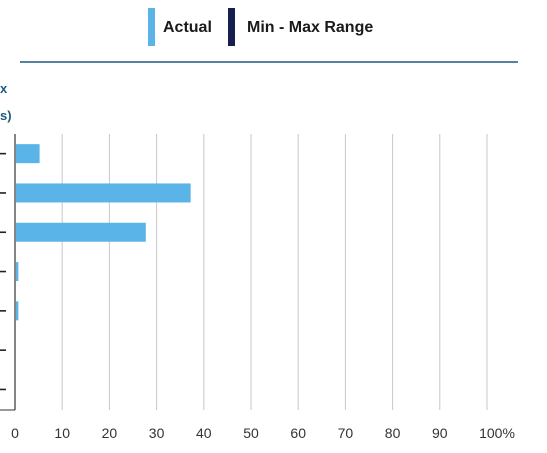  What do you see at coordinates (393, 433) in the screenshot?
I see `x-tick-label: 80` at bounding box center [393, 433].